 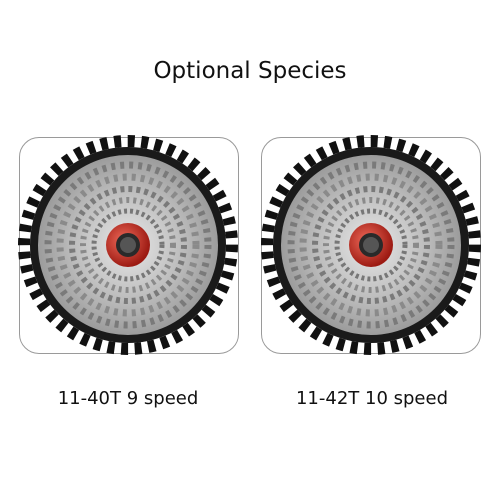 I want to click on title: Optional Species, so click(x=250, y=71).